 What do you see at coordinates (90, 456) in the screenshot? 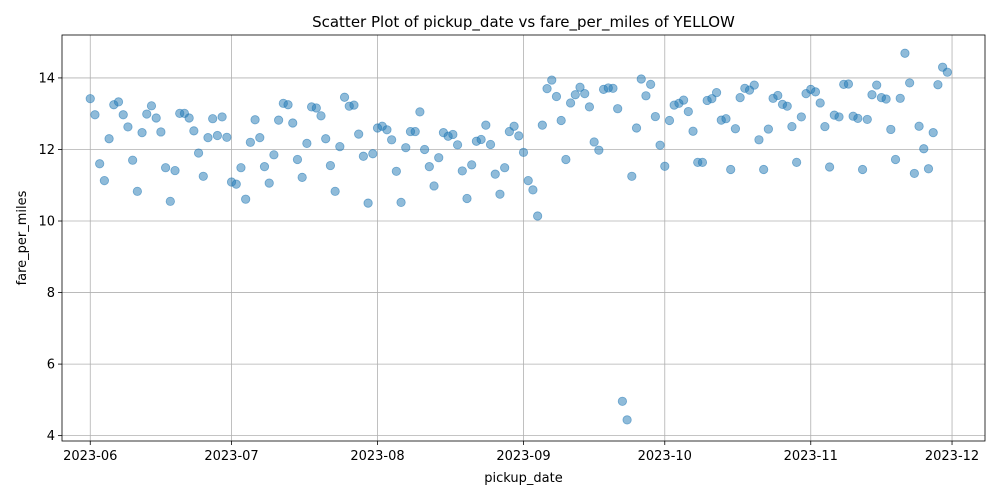
I see `x-tick-label: 2023-06` at bounding box center [90, 456].